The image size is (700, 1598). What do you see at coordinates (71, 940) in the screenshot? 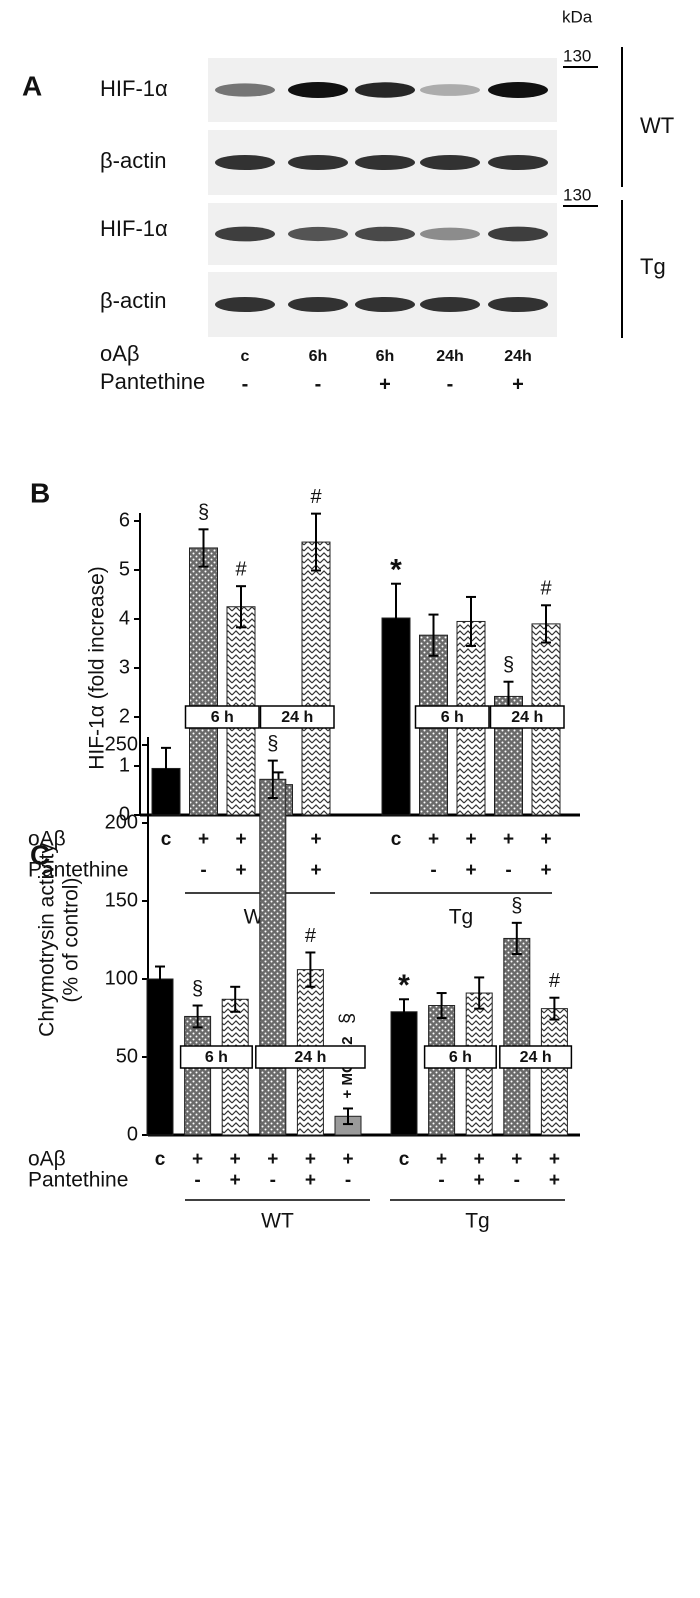
I see `y-axis-label: (% of control)` at bounding box center [71, 940].